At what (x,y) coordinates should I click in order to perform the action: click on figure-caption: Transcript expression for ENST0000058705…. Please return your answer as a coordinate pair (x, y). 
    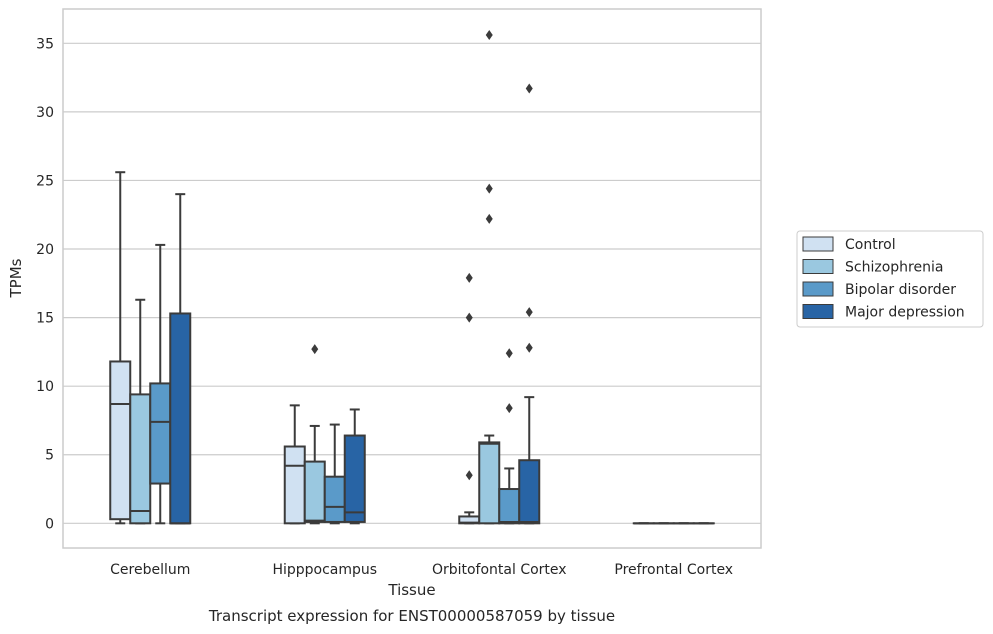
    Looking at the image, I should click on (411, 616).